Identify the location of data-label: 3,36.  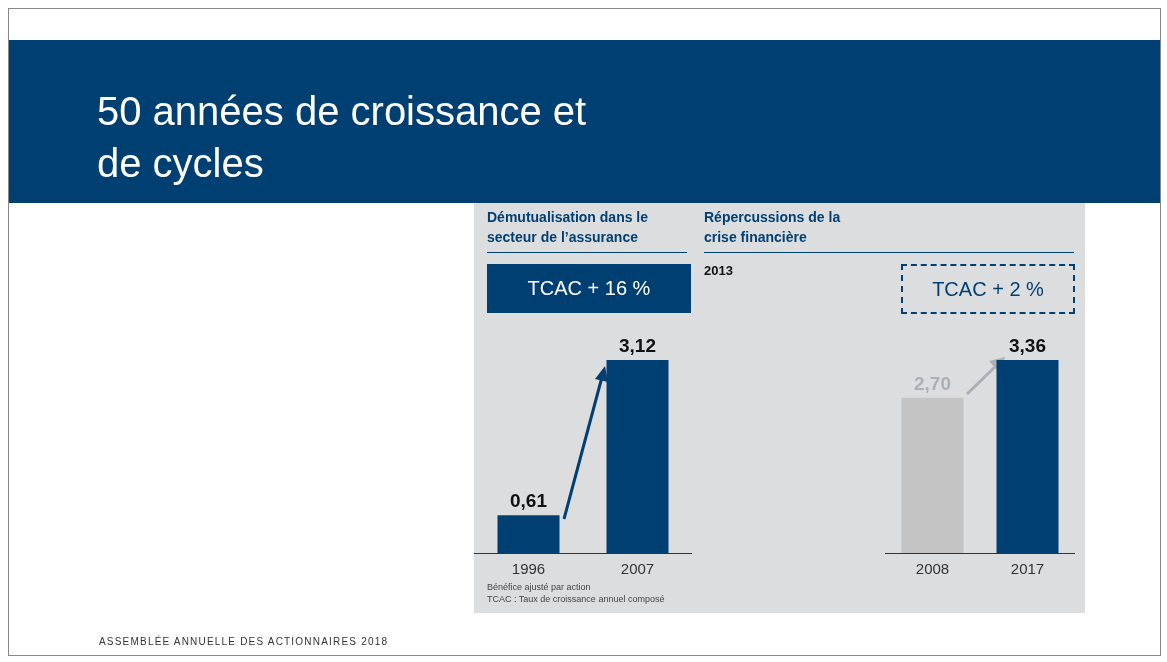
(1027, 345).